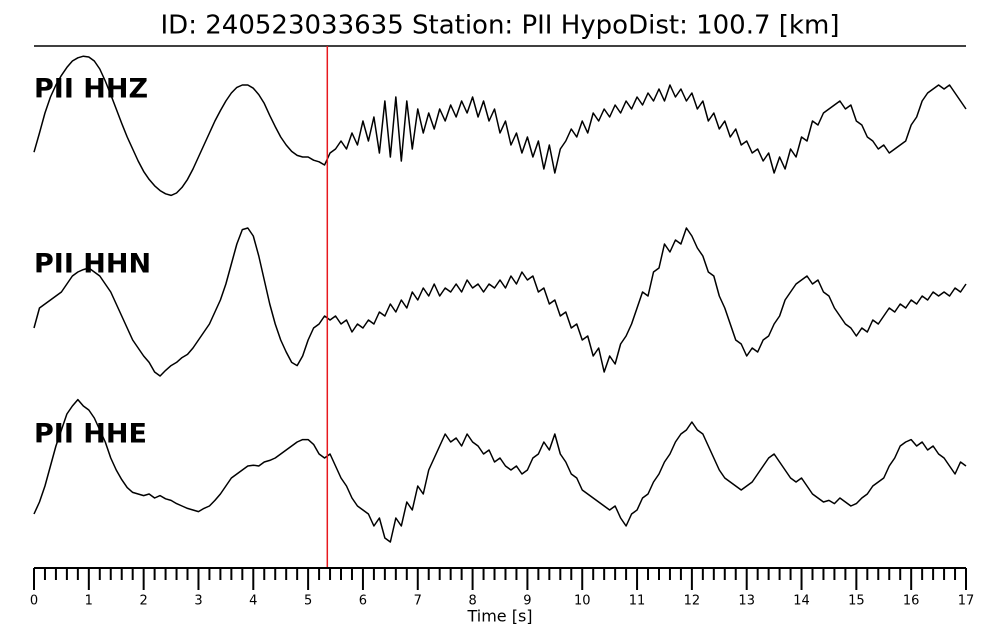  Describe the element at coordinates (91, 89) in the screenshot. I see `trace-label: PII HHZ` at that location.